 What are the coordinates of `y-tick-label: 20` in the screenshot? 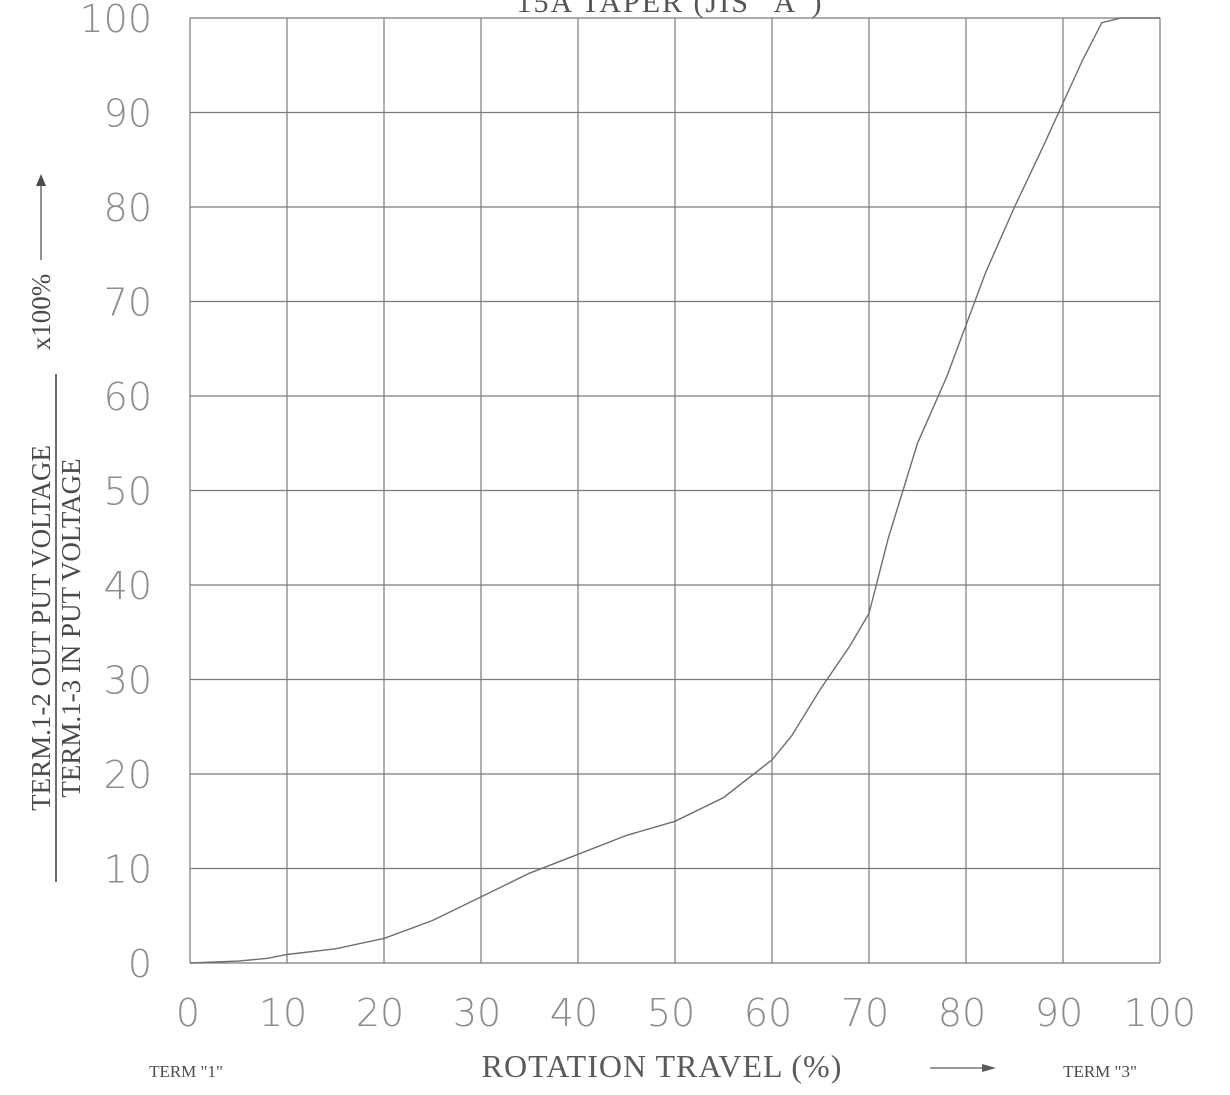 It's located at (128, 775).